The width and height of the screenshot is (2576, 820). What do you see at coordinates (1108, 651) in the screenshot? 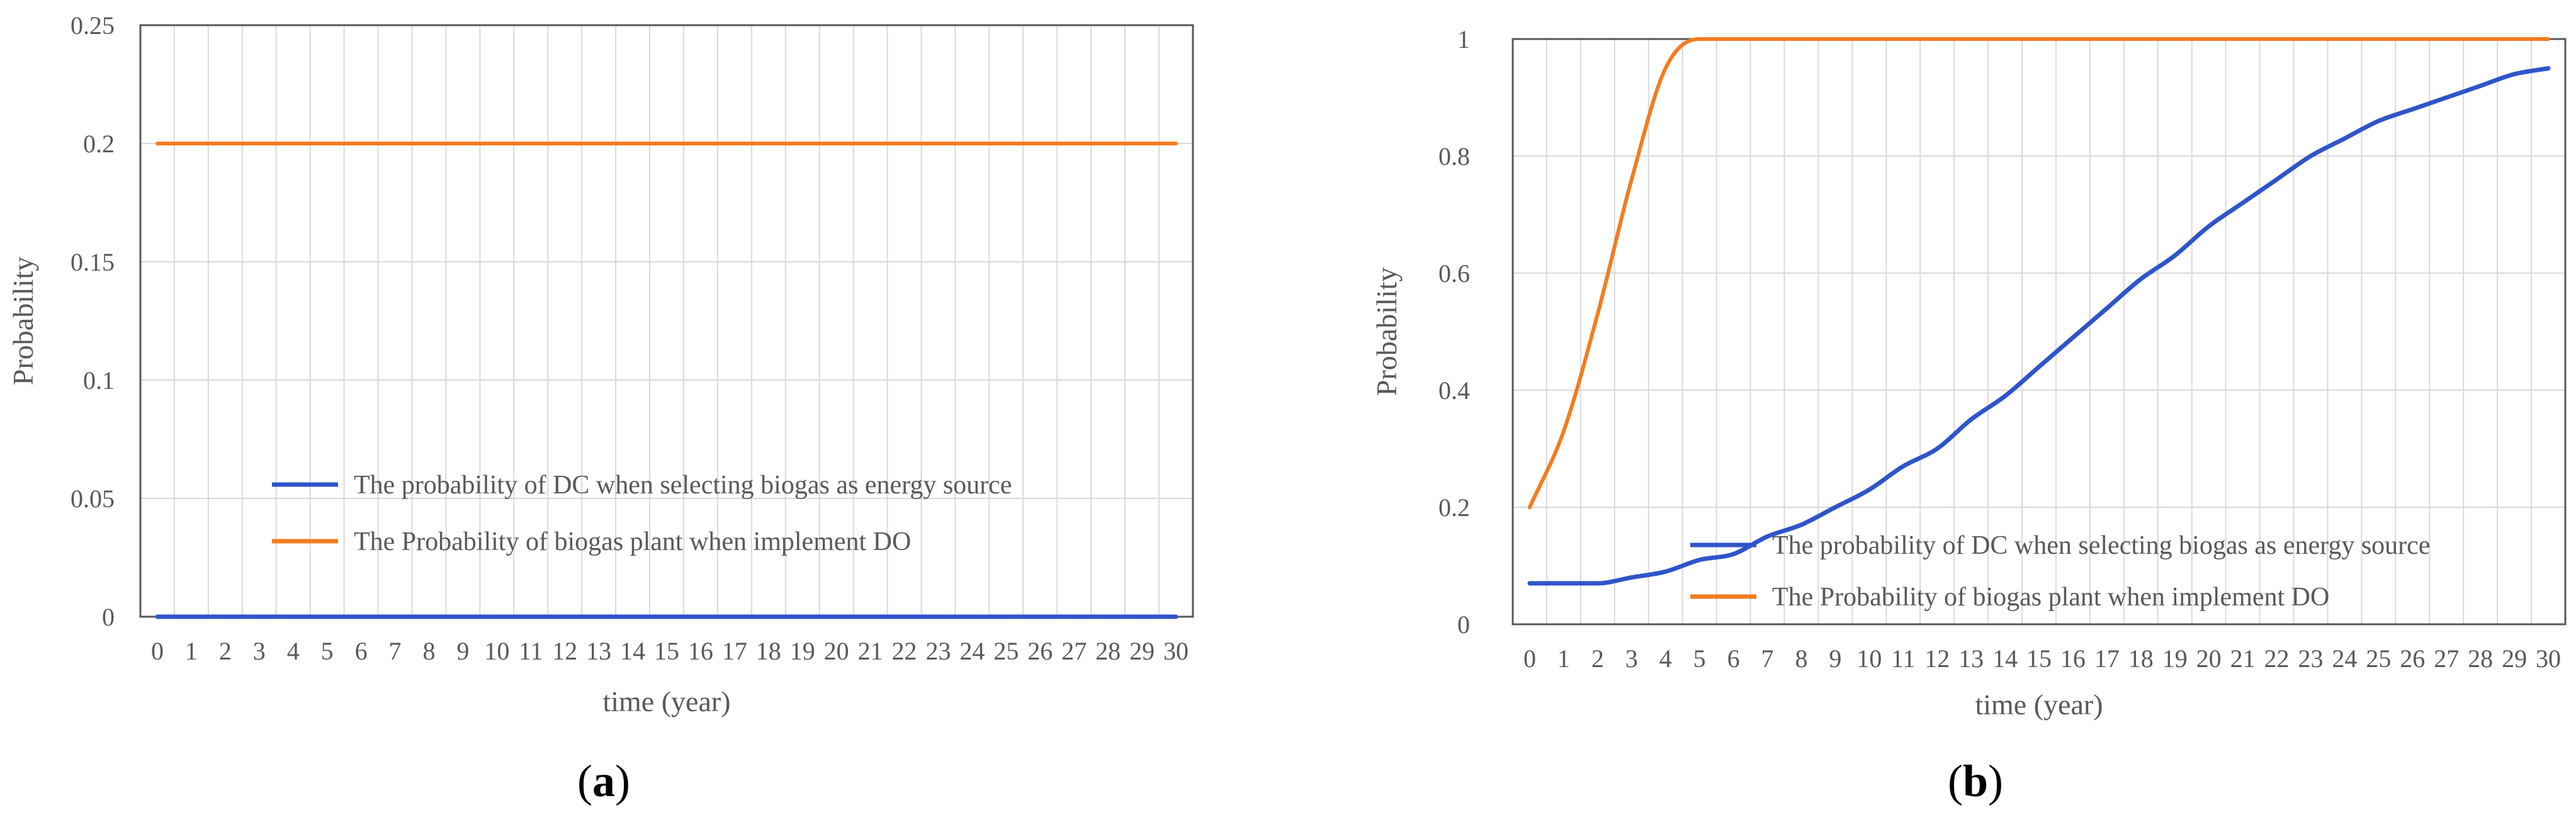
I see `panel-a-x-tick-label: 28` at bounding box center [1108, 651].